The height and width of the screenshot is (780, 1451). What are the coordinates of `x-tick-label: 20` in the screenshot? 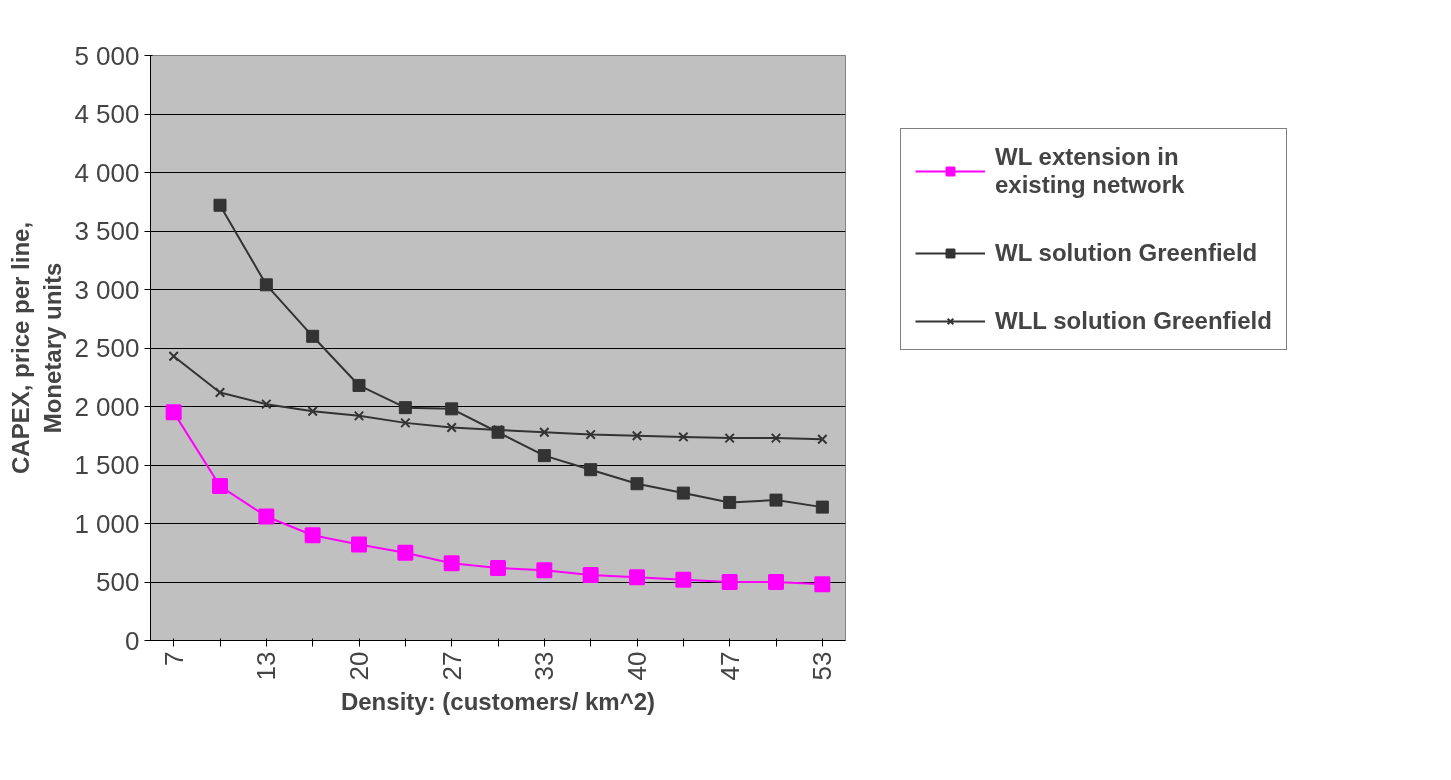 It's located at (359, 666).